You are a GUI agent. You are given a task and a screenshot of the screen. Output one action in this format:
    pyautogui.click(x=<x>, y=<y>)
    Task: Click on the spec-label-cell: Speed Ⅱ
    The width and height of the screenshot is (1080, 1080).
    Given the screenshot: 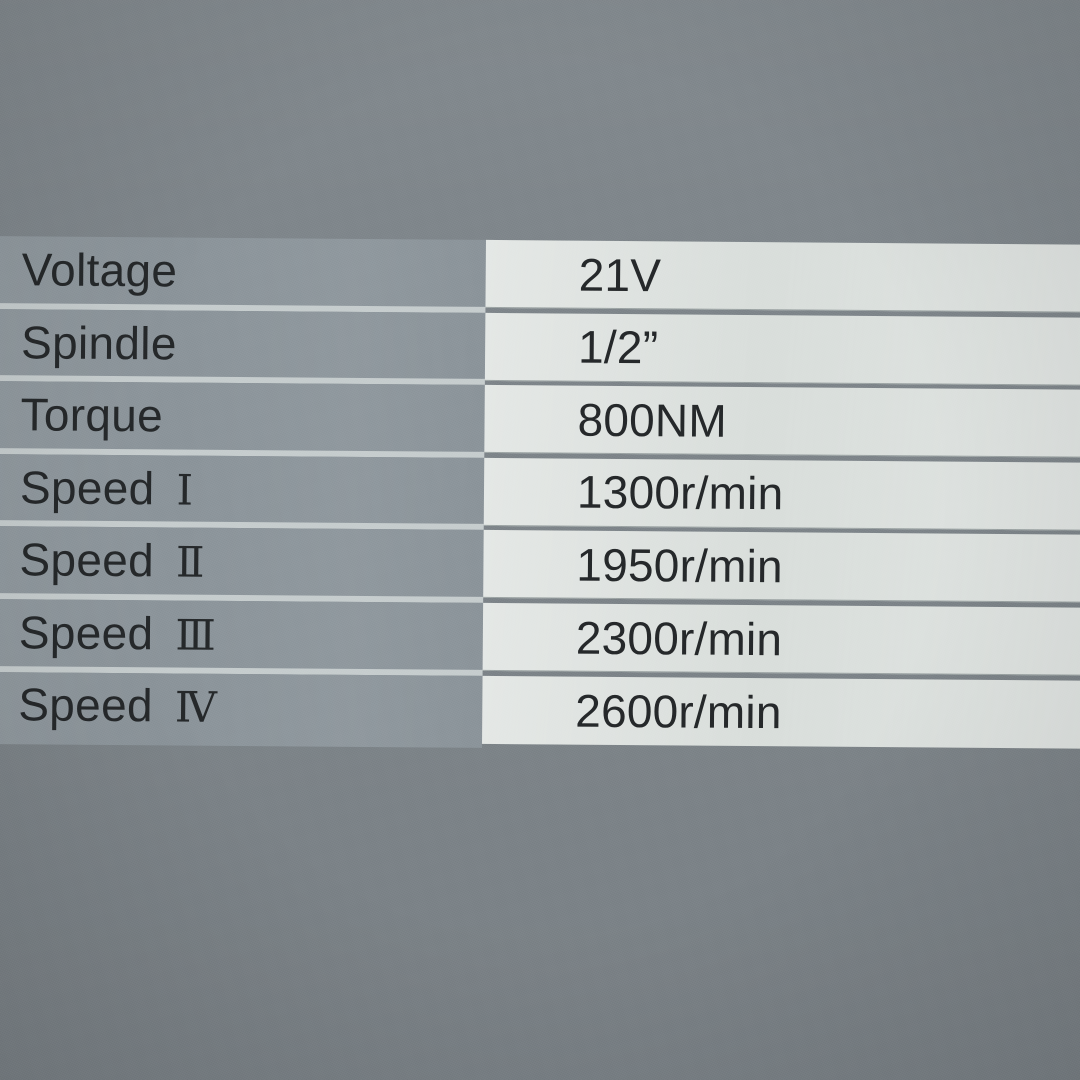 What is the action you would take?
    pyautogui.click(x=242, y=564)
    